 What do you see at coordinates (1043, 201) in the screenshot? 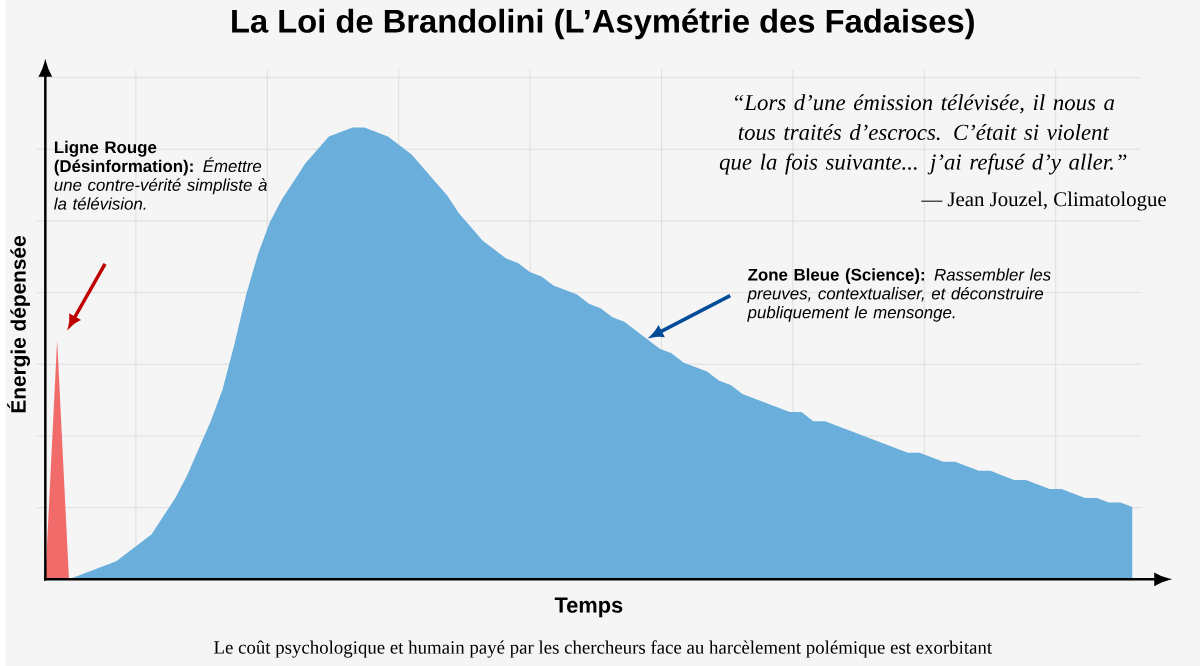
I see `annotation: — Jean Jouzel, Climatologue` at bounding box center [1043, 201].